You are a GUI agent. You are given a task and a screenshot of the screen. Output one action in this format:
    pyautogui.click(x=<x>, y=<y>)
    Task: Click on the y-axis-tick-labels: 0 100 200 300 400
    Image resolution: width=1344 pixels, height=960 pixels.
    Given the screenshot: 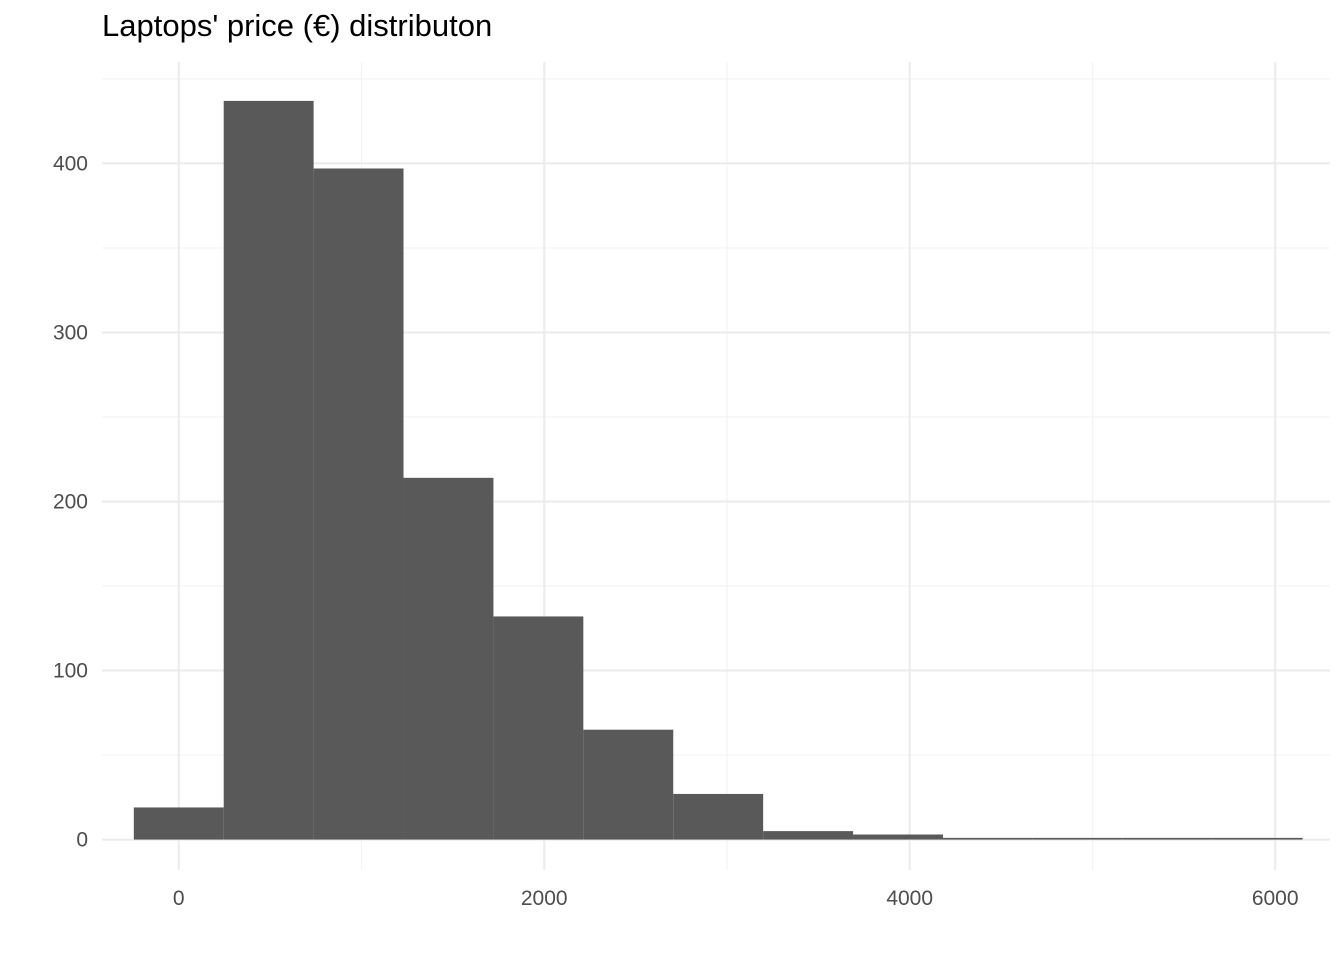 What is the action you would take?
    pyautogui.click(x=70, y=501)
    